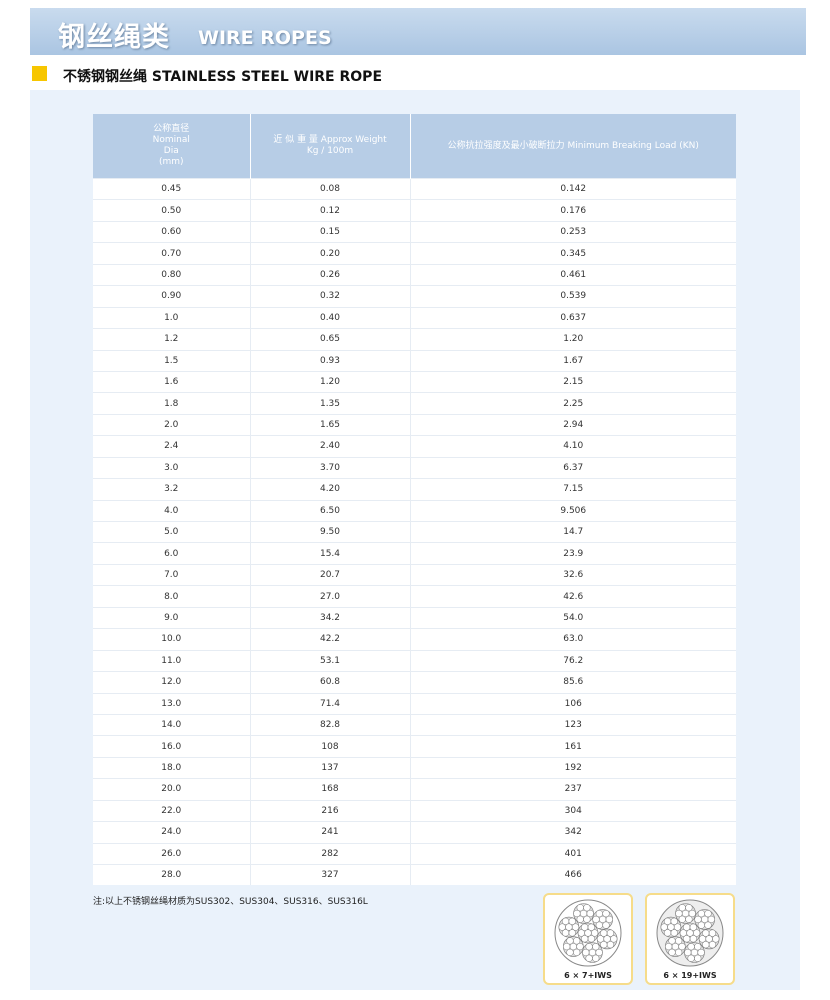 The width and height of the screenshot is (830, 1000). Describe the element at coordinates (223, 77) in the screenshot. I see `section-title: 不锈钢钢丝绳 STAINLESS STEEL WIRE ROPE` at that location.